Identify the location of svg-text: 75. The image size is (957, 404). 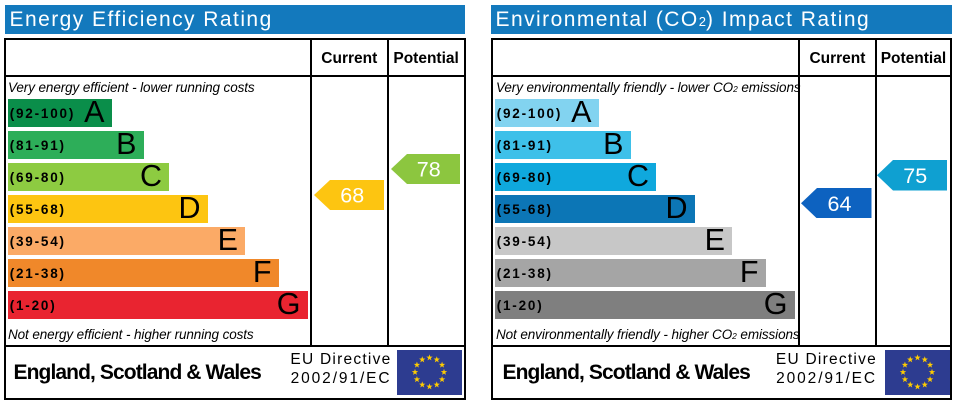
(915, 176).